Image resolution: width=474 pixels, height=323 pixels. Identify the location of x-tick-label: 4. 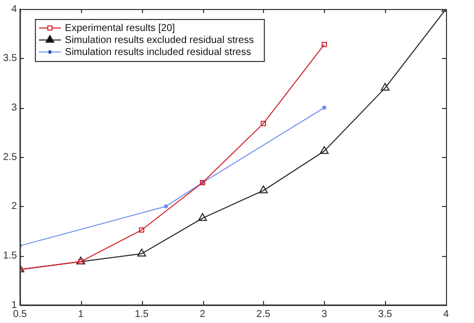
(446, 314).